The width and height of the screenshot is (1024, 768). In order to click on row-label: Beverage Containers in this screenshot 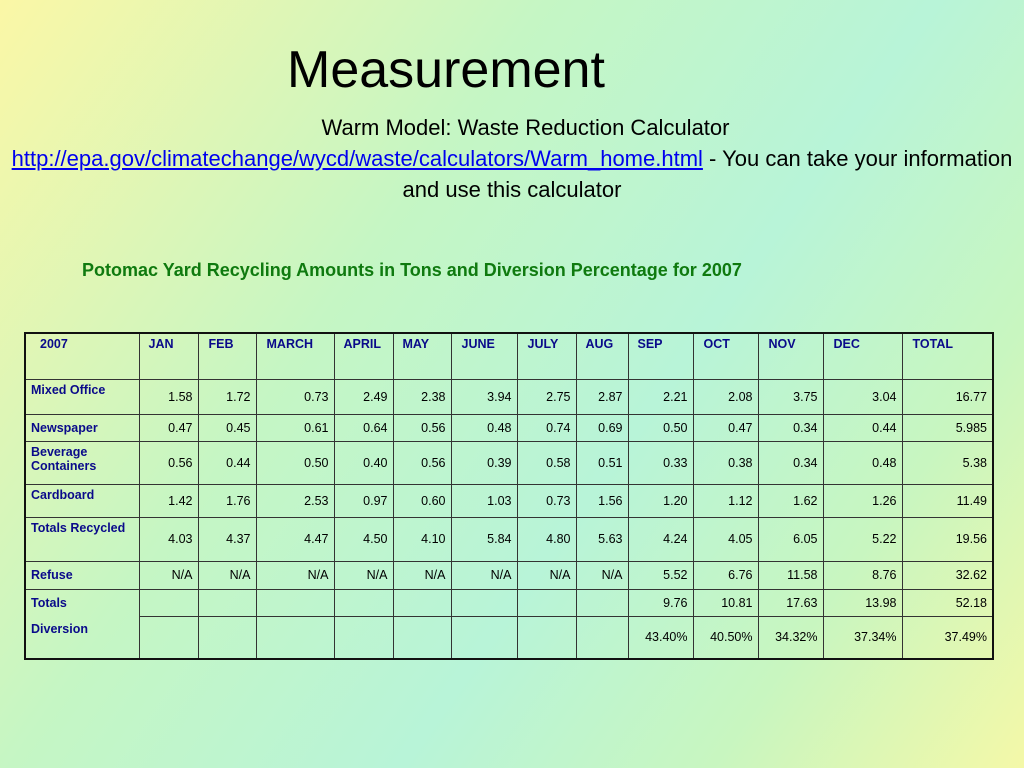, I will do `click(82, 462)`.